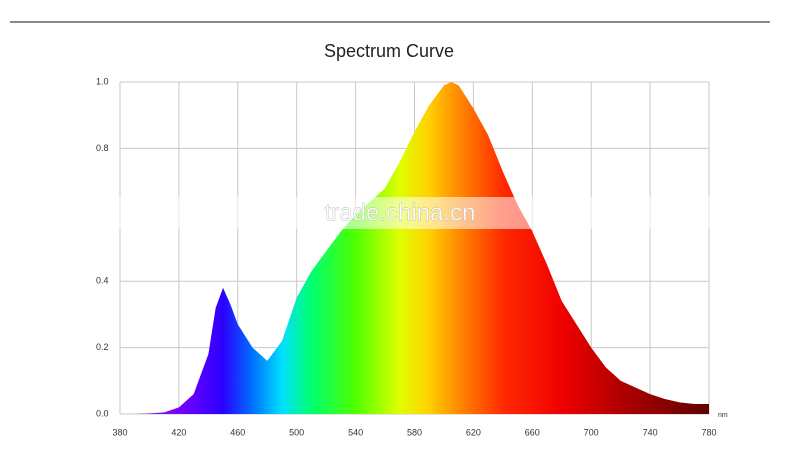 The image size is (800, 450). What do you see at coordinates (102, 347) in the screenshot?
I see `y-tick-label: 0.2` at bounding box center [102, 347].